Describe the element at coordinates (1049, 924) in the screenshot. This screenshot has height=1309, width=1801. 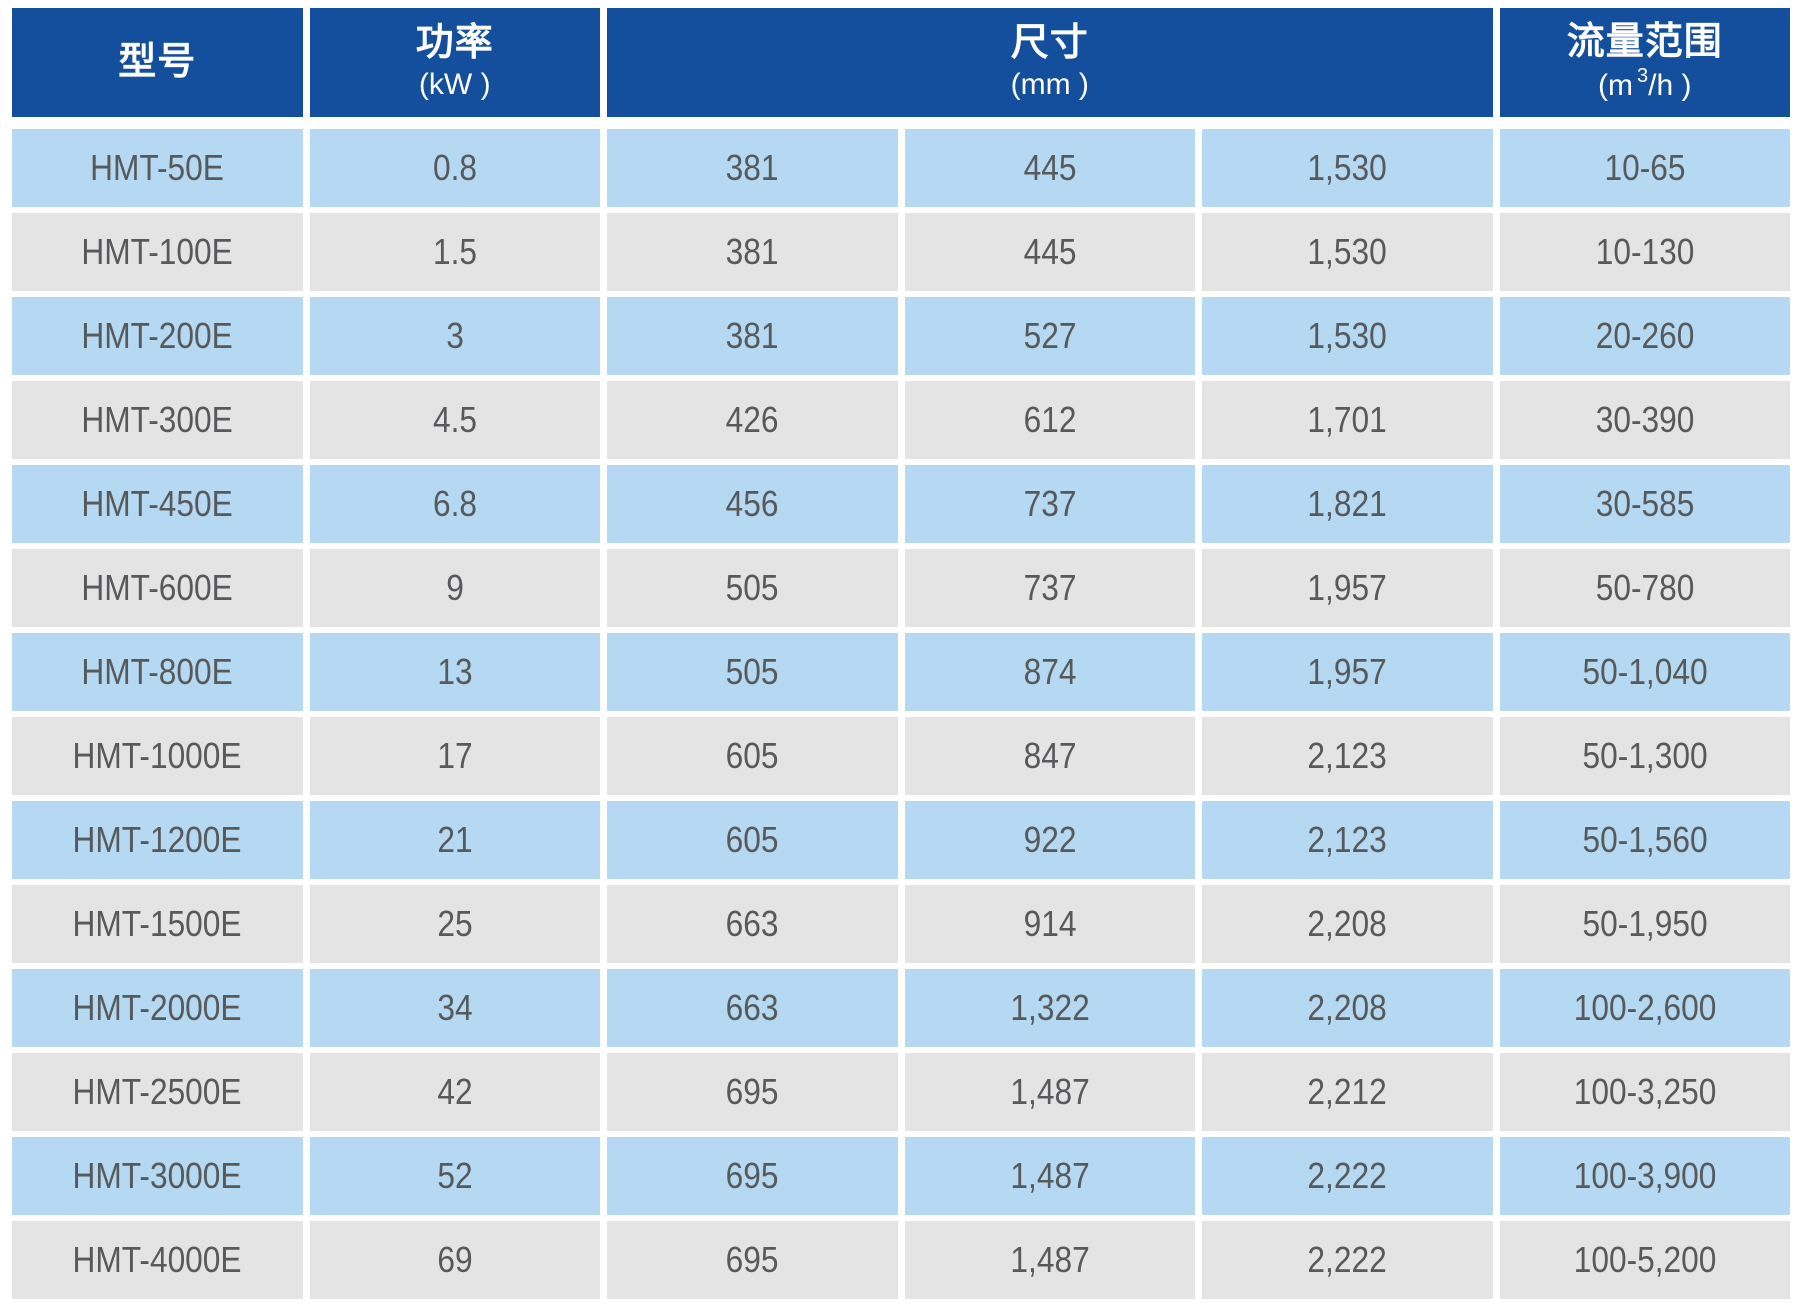
I see `cell-dim2: 914` at that location.